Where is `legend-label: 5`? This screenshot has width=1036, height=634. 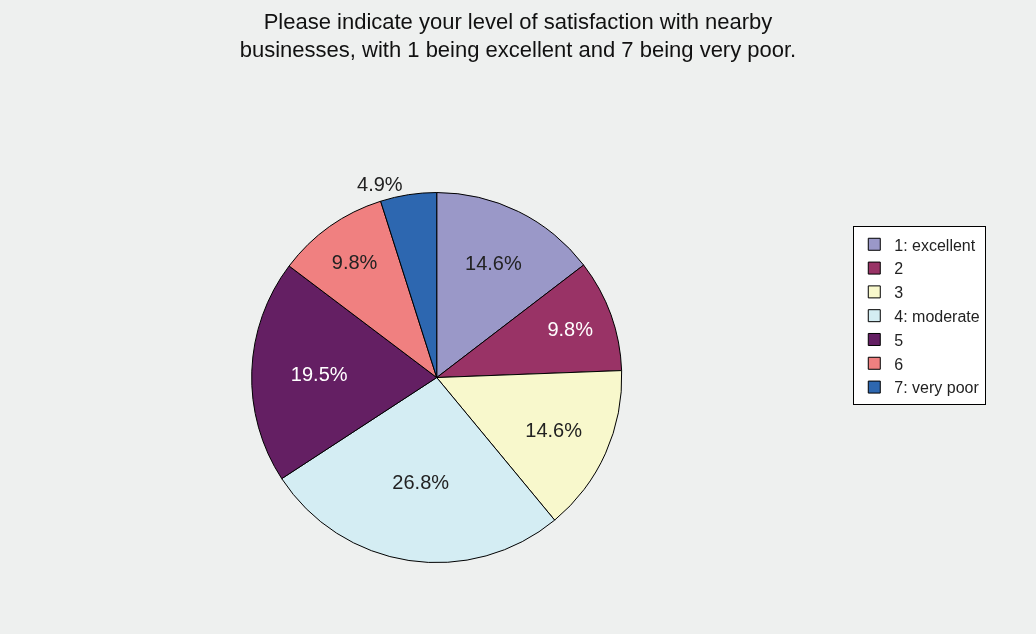
legend-label: 5 is located at coordinates (899, 340).